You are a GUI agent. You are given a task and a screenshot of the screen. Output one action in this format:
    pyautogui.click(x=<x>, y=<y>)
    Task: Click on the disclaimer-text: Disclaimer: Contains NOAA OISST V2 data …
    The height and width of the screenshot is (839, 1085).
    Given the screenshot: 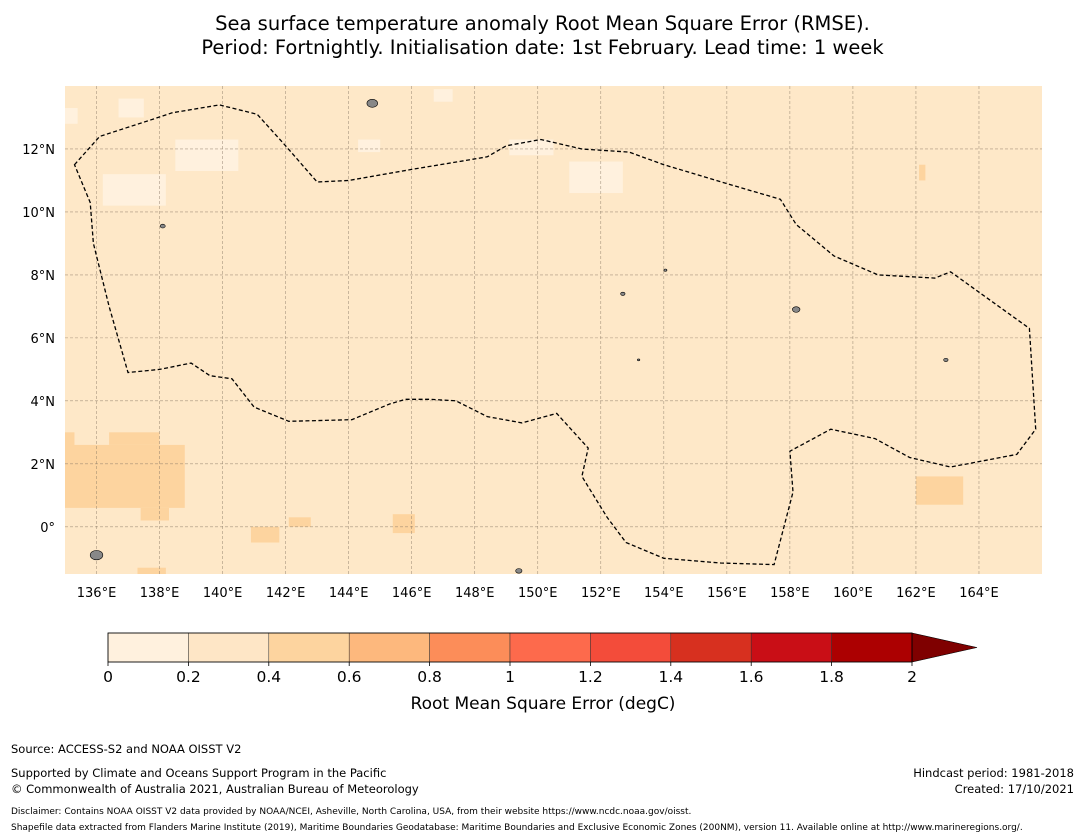 What is the action you would take?
    pyautogui.click(x=351, y=812)
    